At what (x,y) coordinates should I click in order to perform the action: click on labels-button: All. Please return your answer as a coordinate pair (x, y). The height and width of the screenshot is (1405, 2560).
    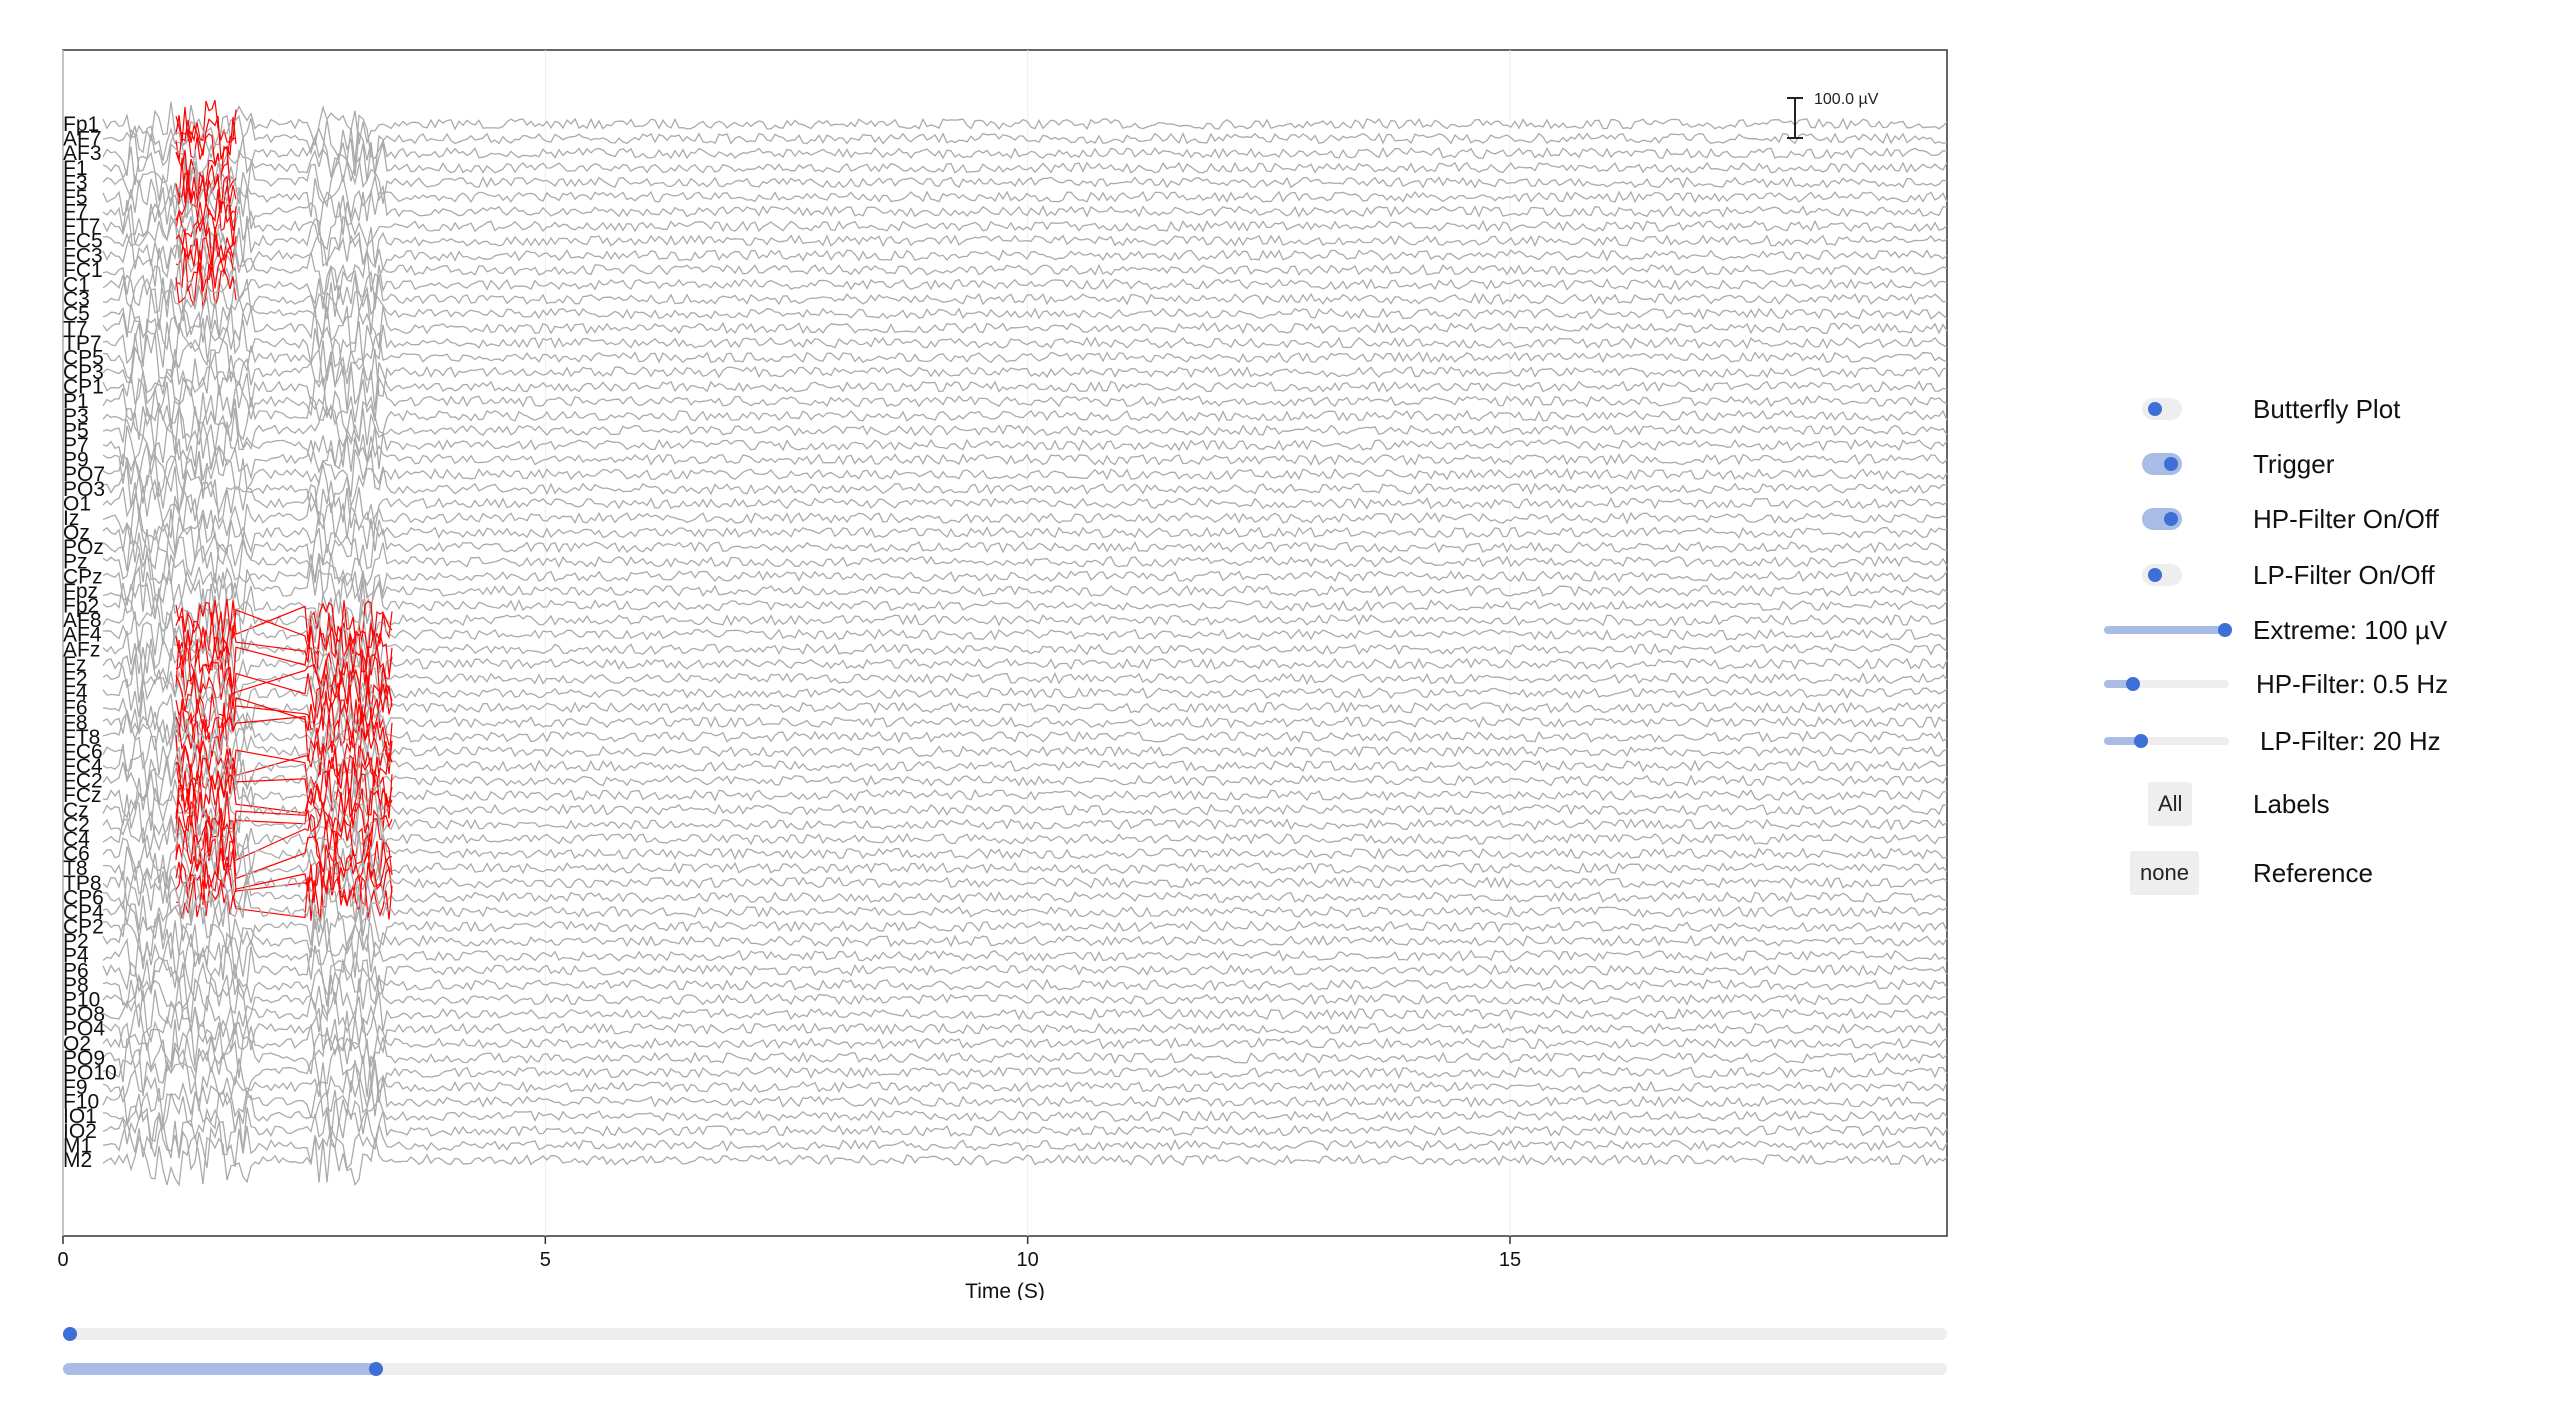
    Looking at the image, I should click on (2170, 804).